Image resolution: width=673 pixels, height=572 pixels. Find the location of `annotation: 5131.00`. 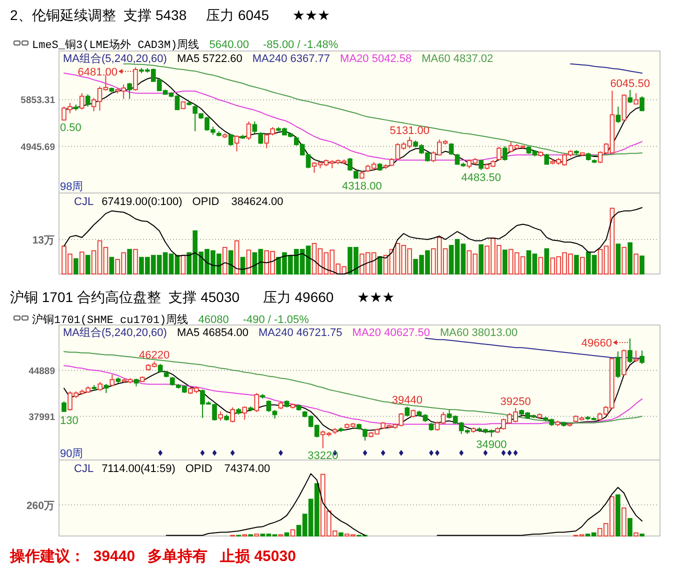

annotation: 5131.00 is located at coordinates (410, 130).